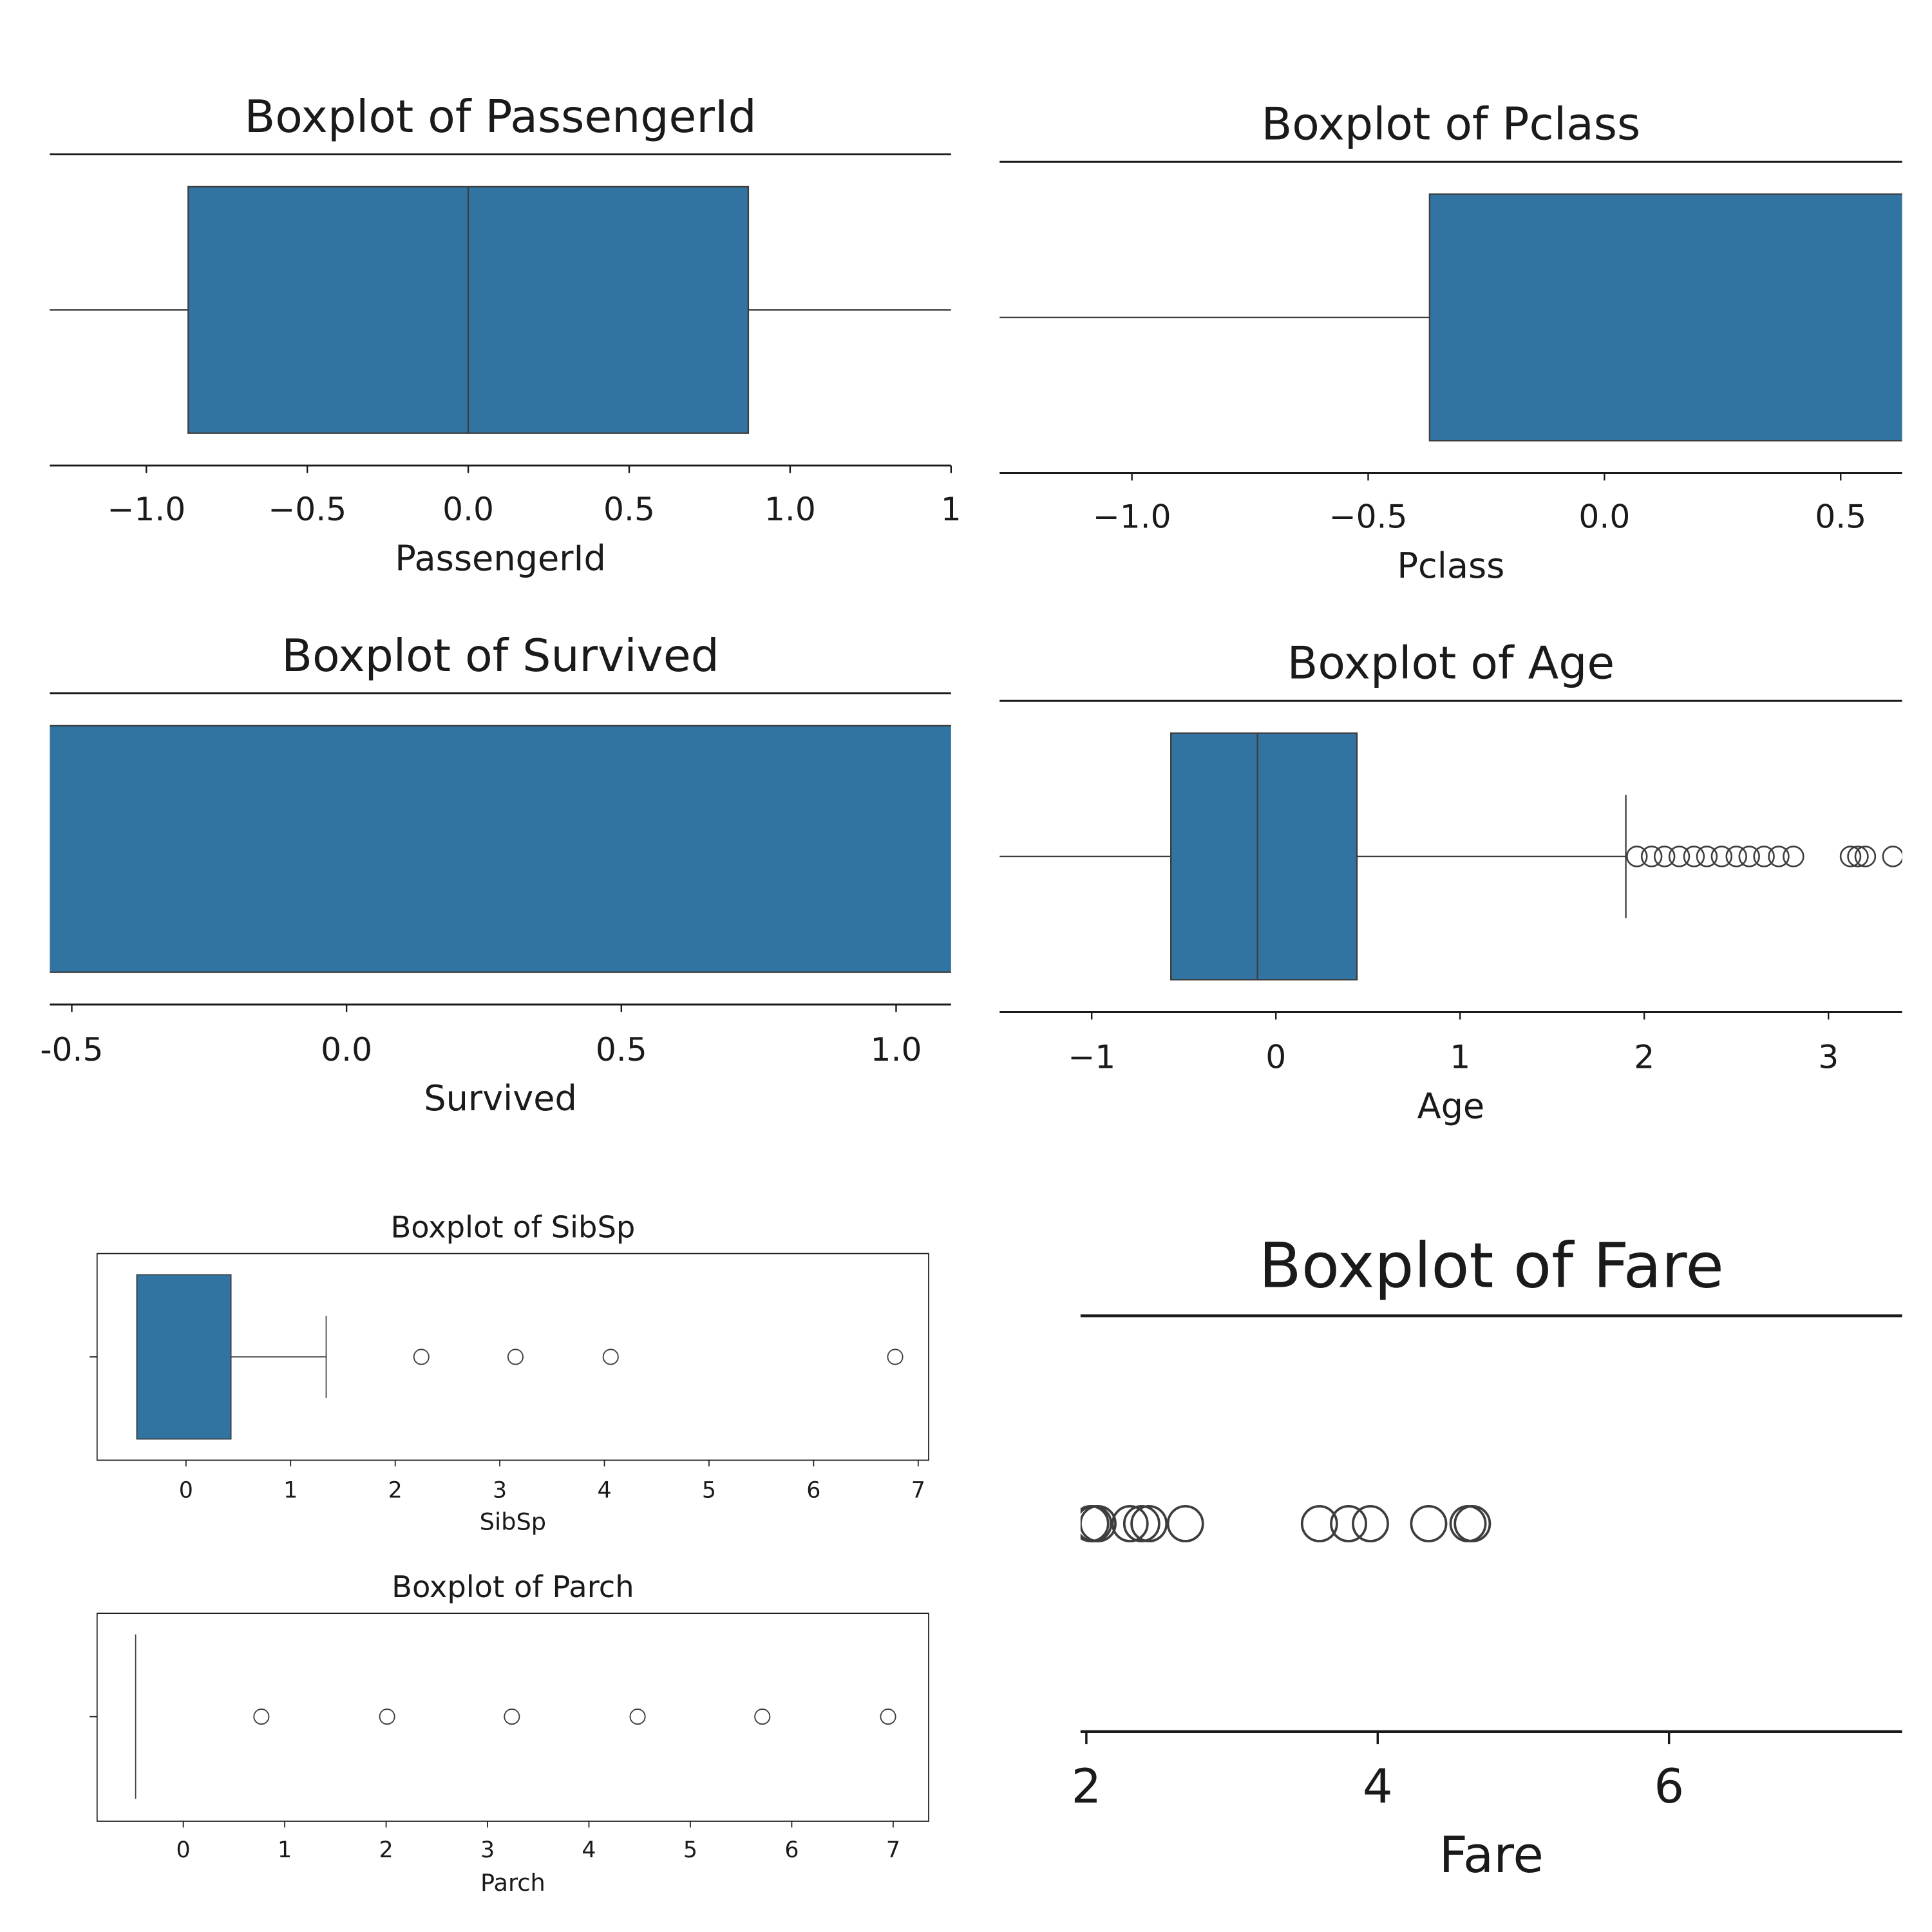  I want to click on boxplot-sibsp-panel: 0 1 2 3 4 5 6 7 Boxplot of SibSp SibSp, so click(510, 1372).